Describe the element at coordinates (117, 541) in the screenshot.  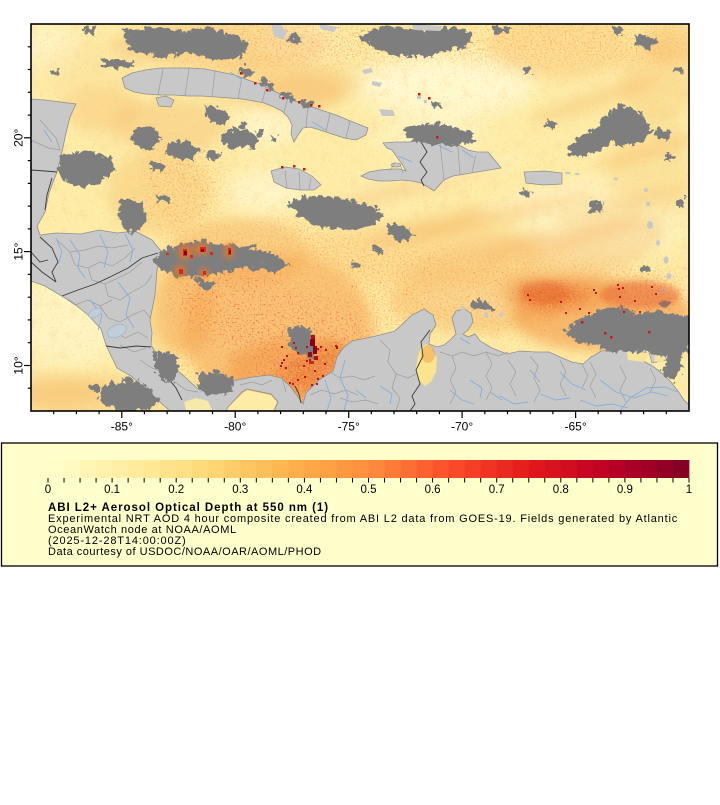
I see `svg-text: (2025-12-28T14:00:00Z)` at that location.